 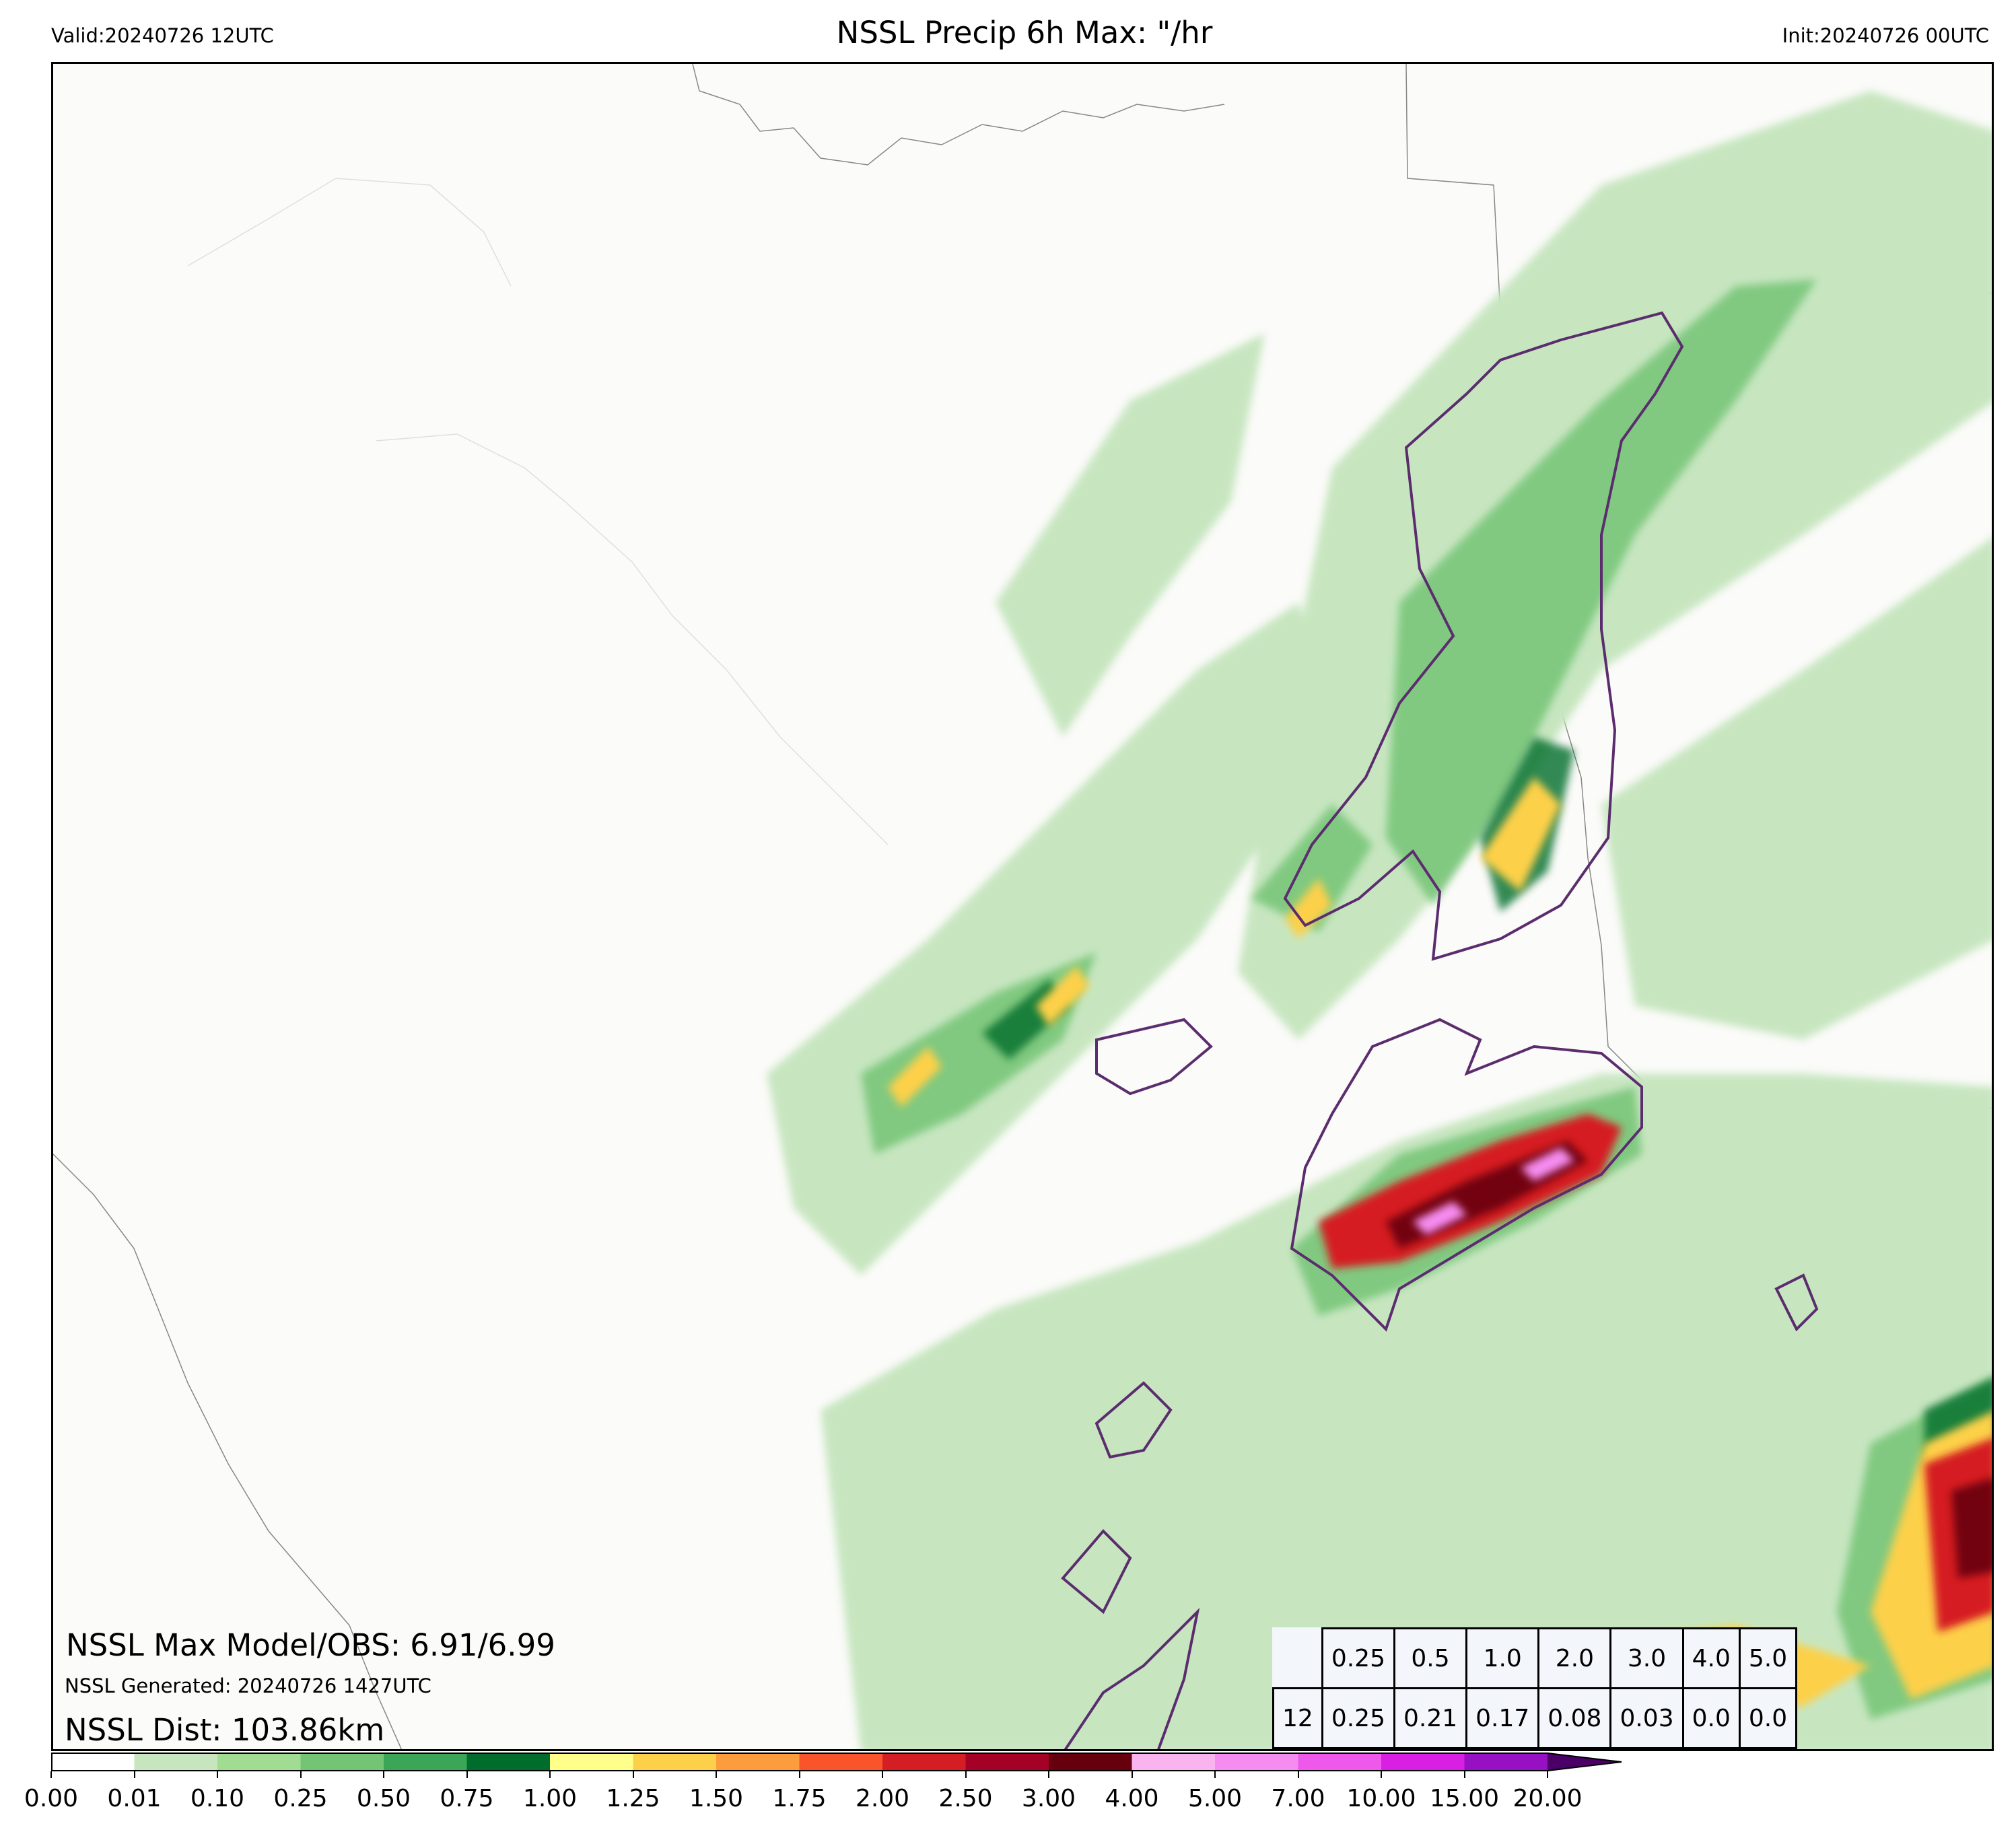 What do you see at coordinates (965, 1798) in the screenshot?
I see `colorbar-tick-label: 2.50` at bounding box center [965, 1798].